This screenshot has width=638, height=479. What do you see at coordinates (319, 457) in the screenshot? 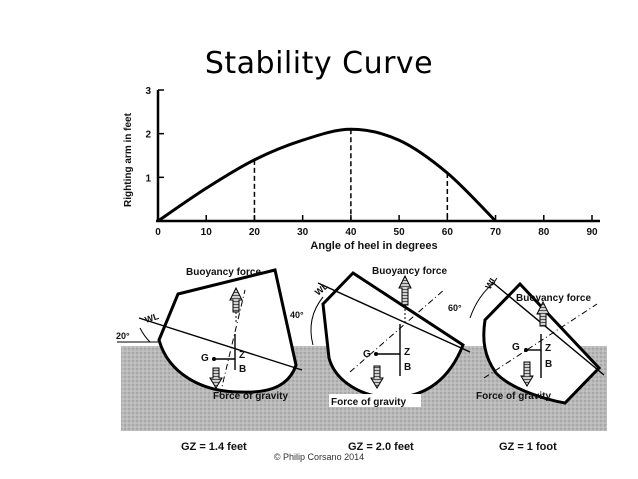
I see `copyright-text: © Philip Corsano 2014` at bounding box center [319, 457].